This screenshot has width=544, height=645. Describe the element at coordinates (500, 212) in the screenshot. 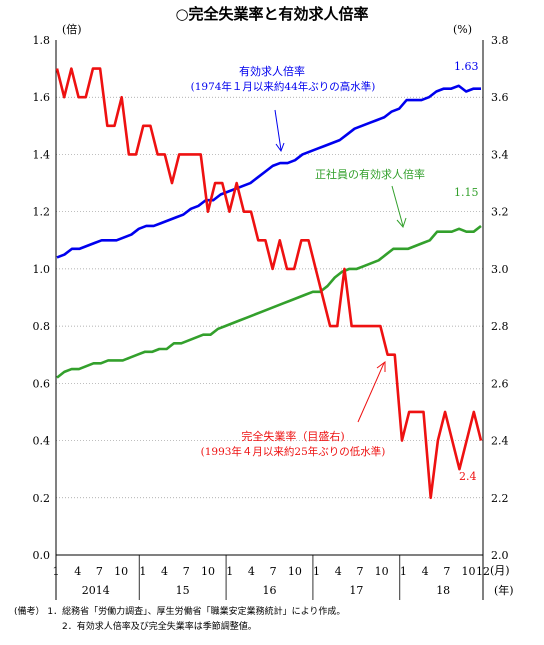

I see `right-tick-label: 3.2` at that location.